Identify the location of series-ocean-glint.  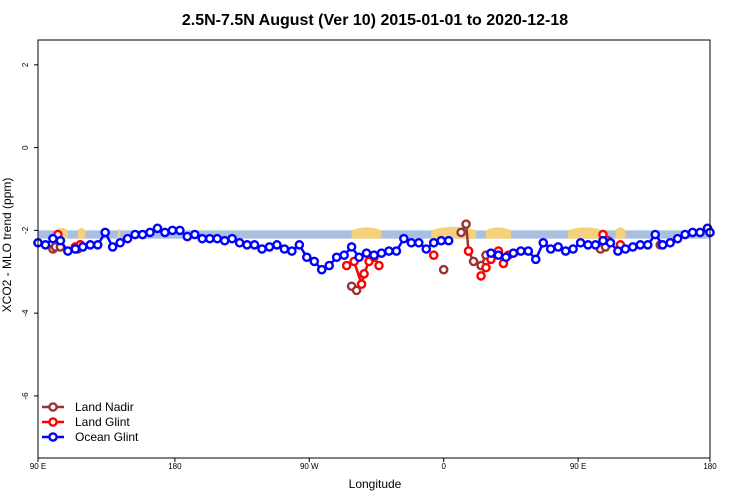
(374, 249).